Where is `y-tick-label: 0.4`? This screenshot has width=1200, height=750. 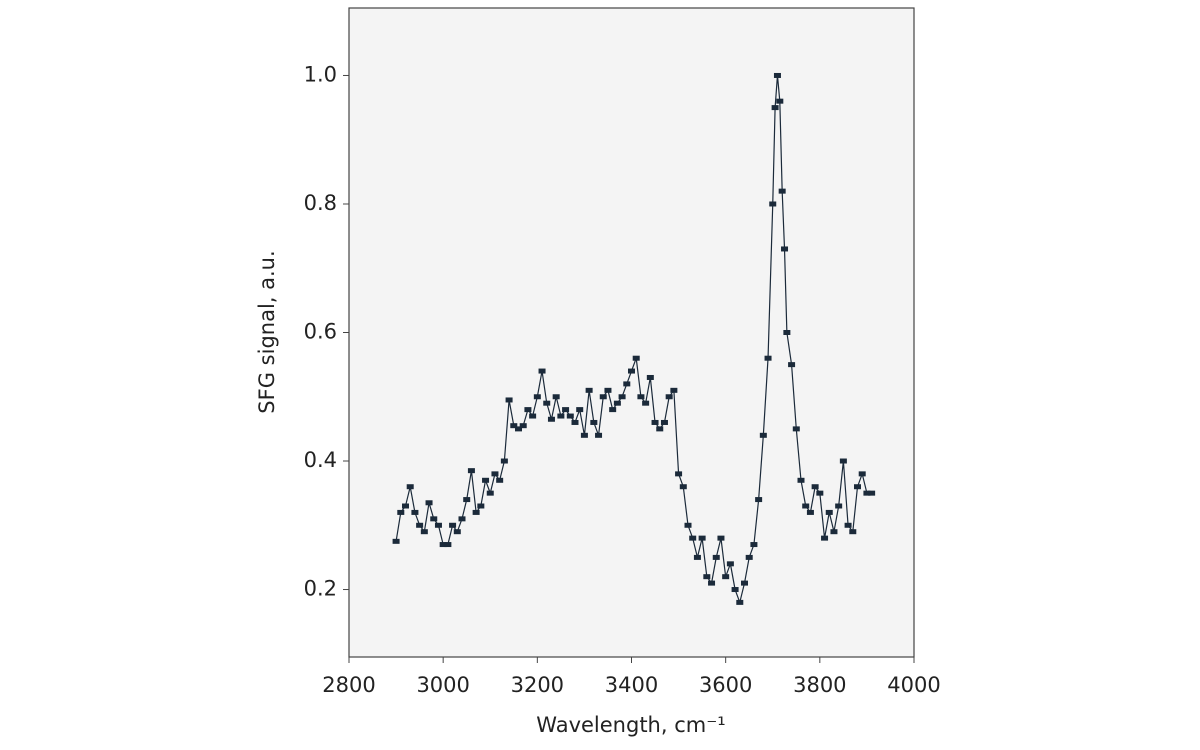
y-tick-label: 0.4 is located at coordinates (320, 460).